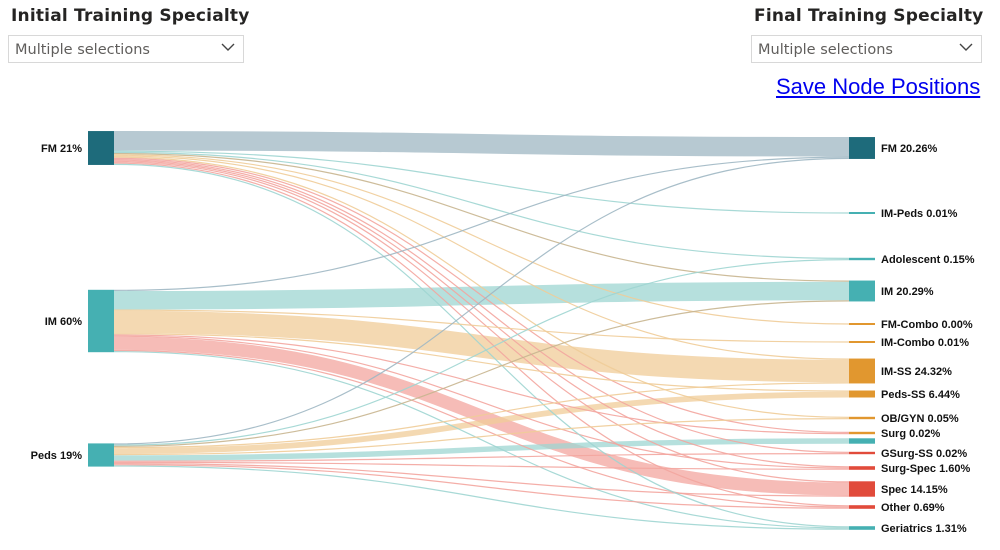  Describe the element at coordinates (481, 182) in the screenshot. I see `flow-fm-to-im-peds` at that location.